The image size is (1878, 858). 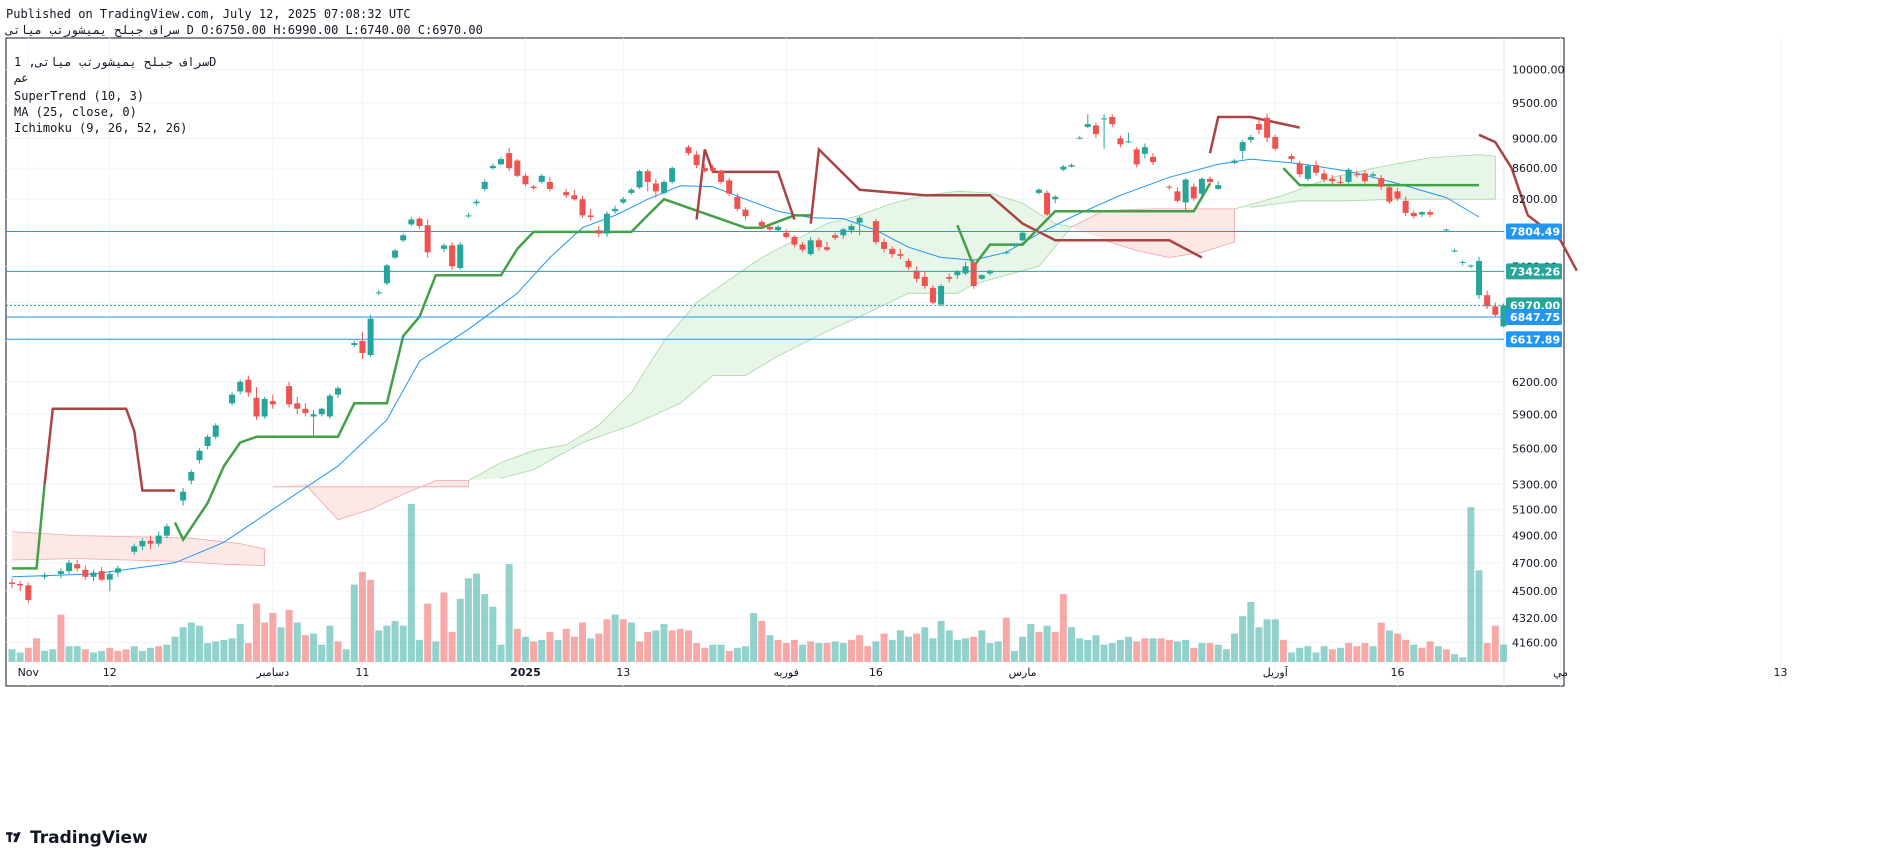 I want to click on price-badge: 6617.89, so click(x=1534, y=339).